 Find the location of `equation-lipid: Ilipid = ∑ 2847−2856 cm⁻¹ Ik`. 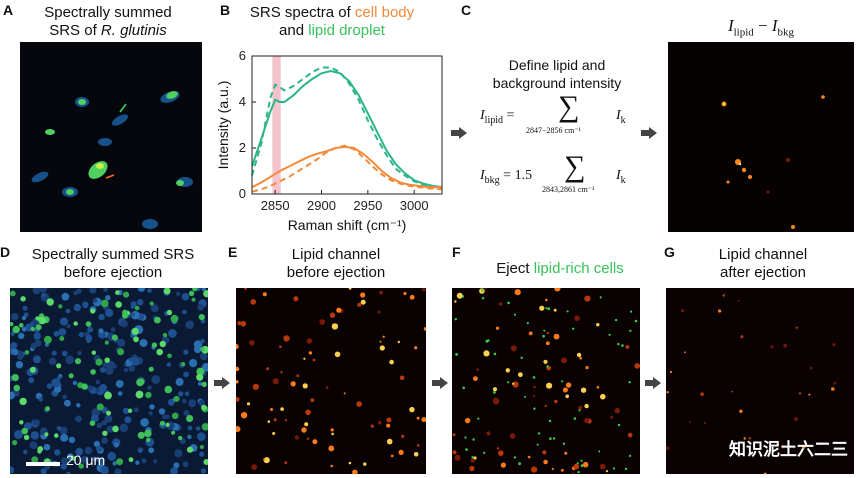

equation-lipid: Ilipid = ∑ 2847−2856 cm⁻¹ Ik is located at coordinates (568, 119).